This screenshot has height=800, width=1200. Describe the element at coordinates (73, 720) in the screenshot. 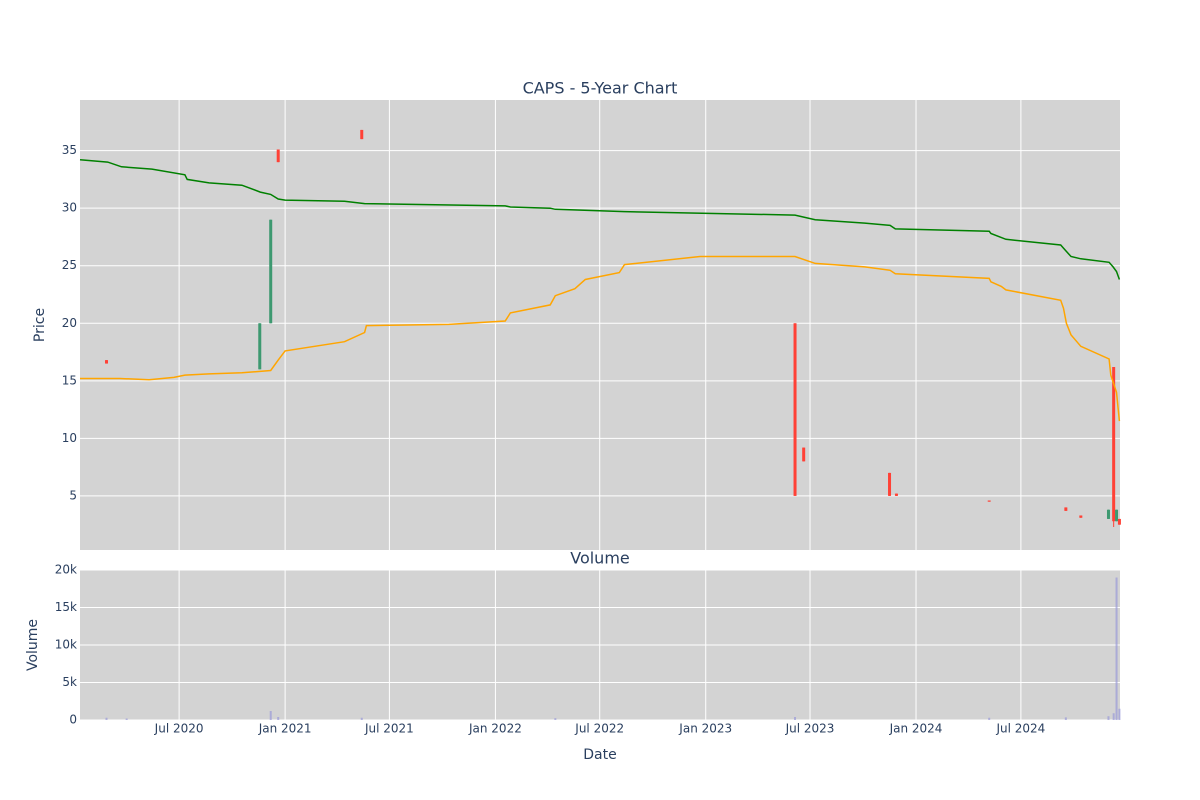

I see `y-tick-label: 0` at that location.